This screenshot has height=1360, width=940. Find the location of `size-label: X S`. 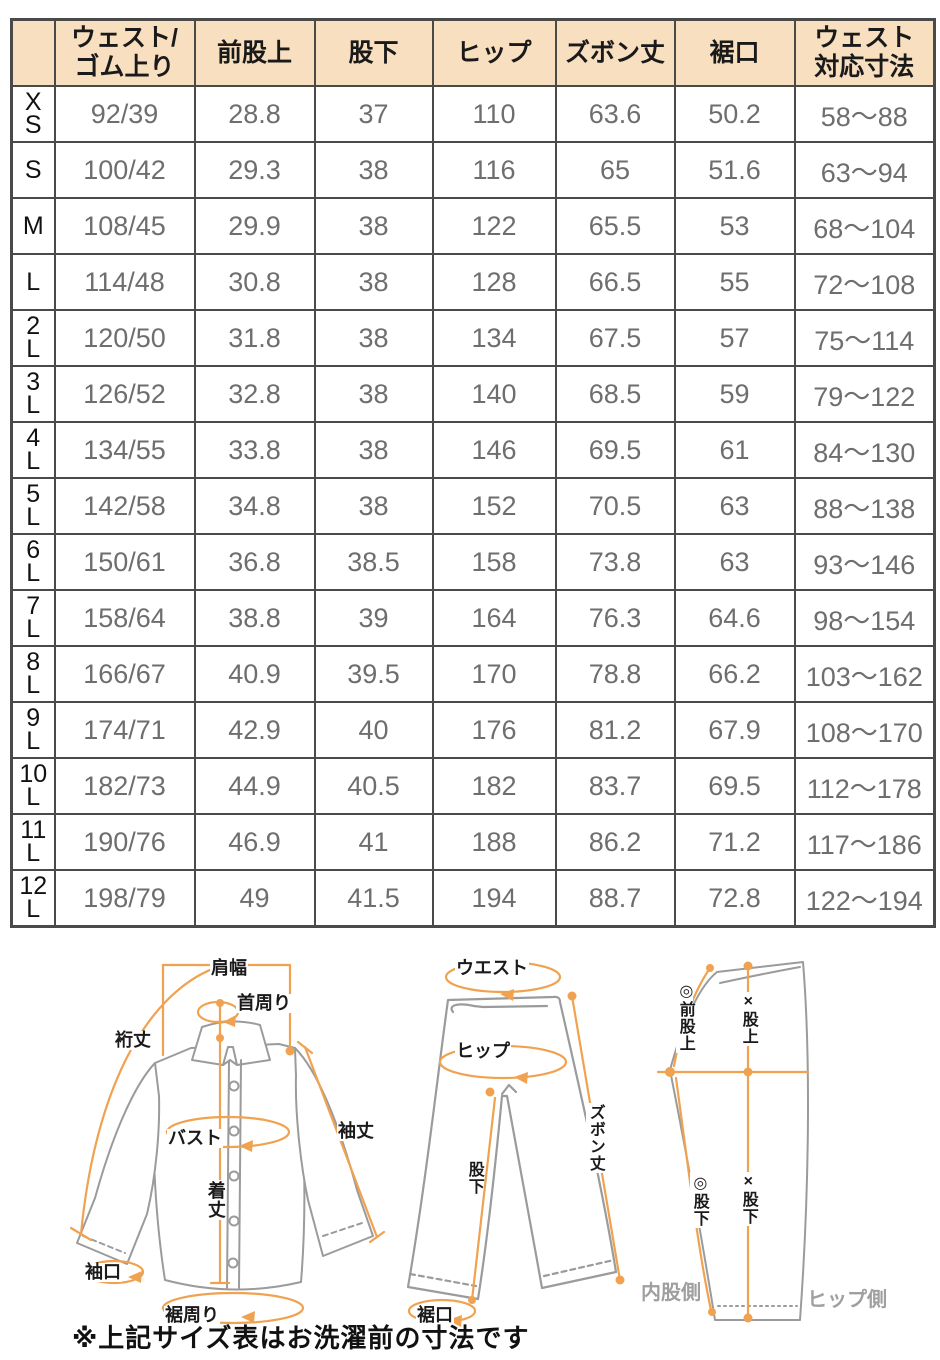

size-label: X S is located at coordinates (33, 114).